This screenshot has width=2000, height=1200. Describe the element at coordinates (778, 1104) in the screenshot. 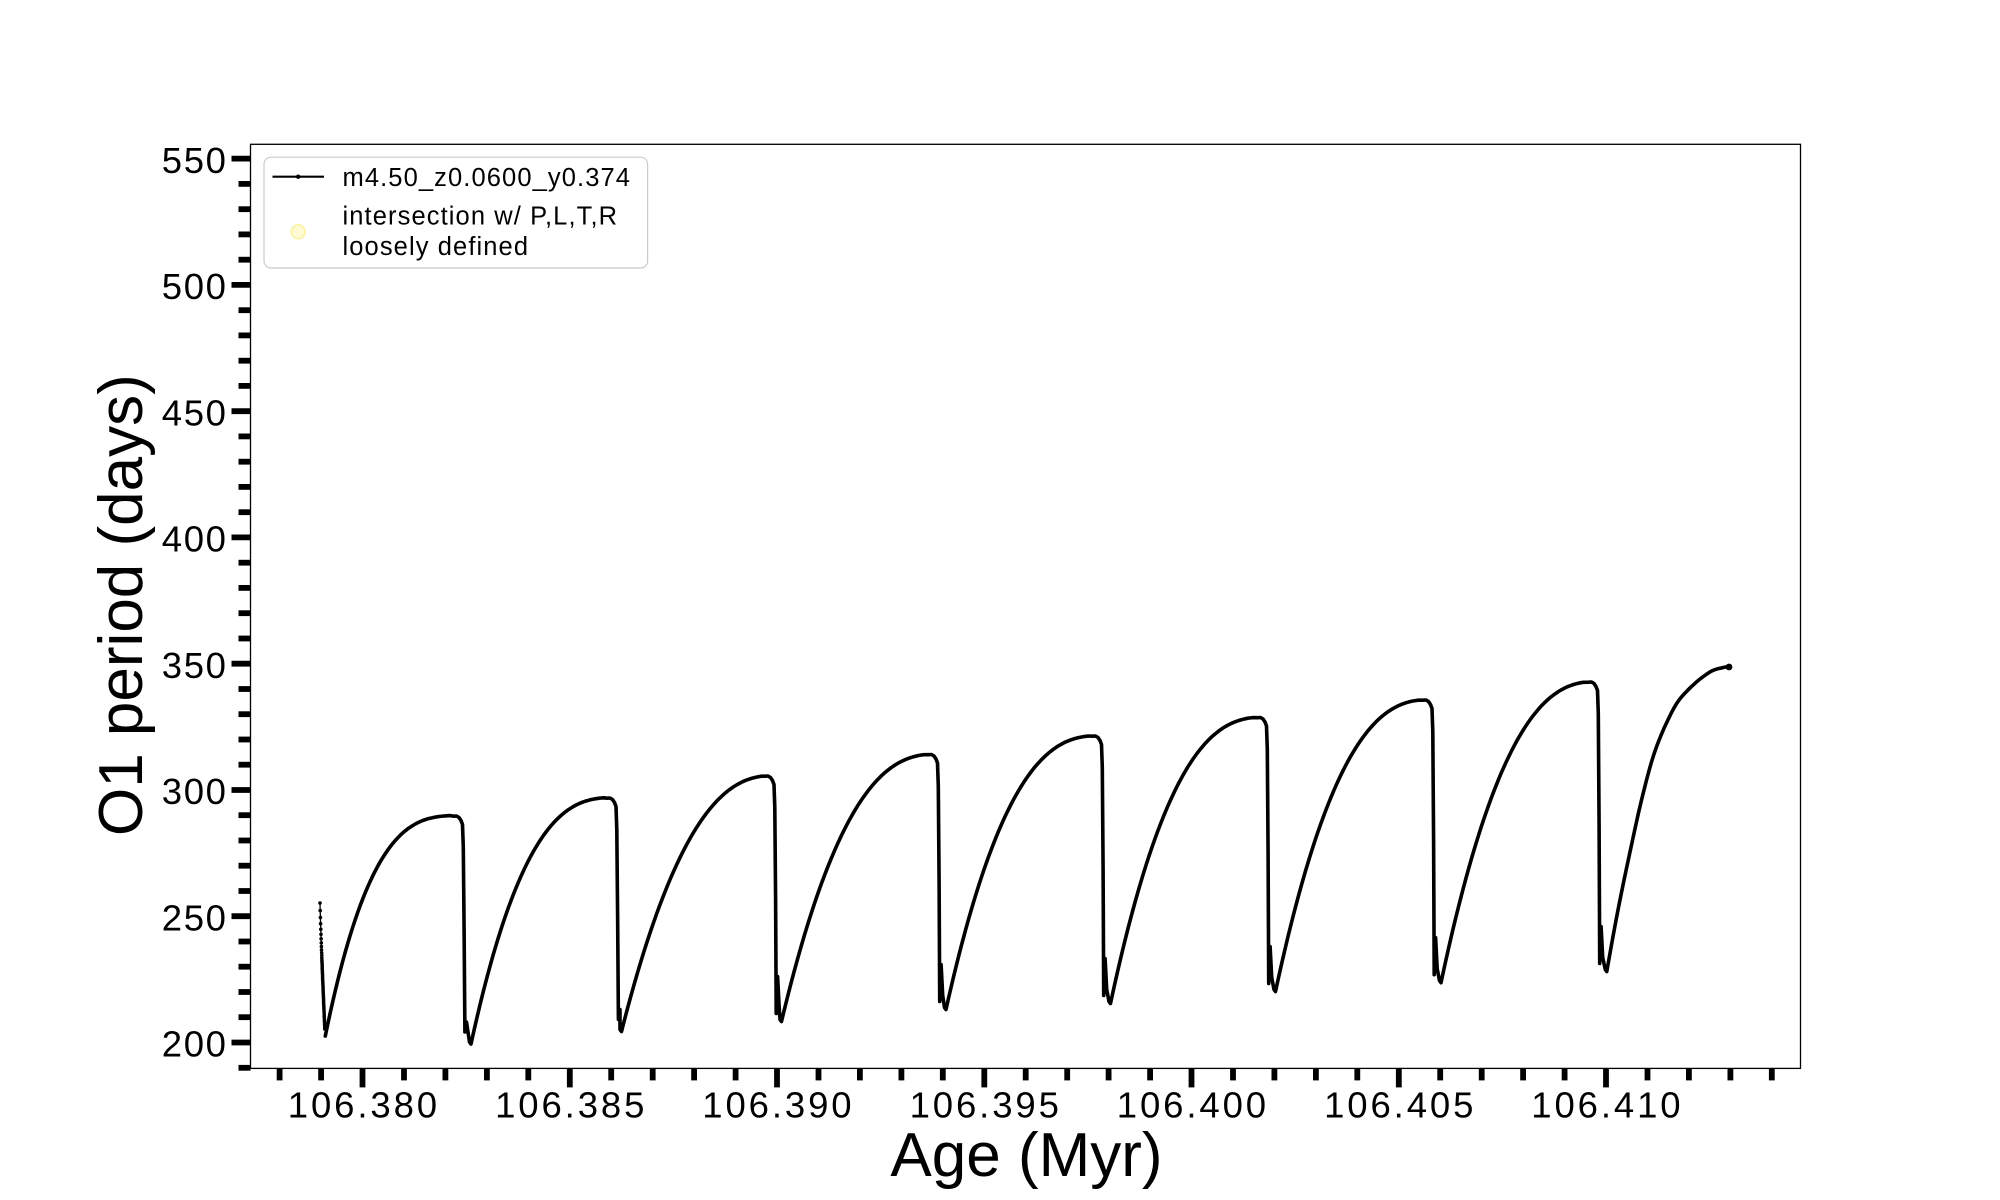

I see `svg-text: 106.390` at that location.